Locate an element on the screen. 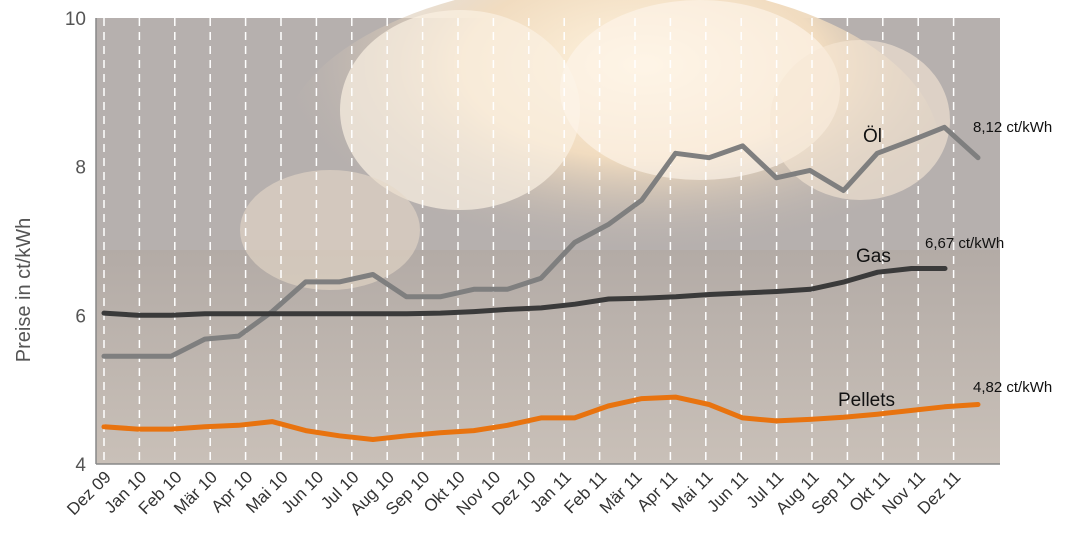 This screenshot has width=1069, height=541. series-line-gas is located at coordinates (524, 292).